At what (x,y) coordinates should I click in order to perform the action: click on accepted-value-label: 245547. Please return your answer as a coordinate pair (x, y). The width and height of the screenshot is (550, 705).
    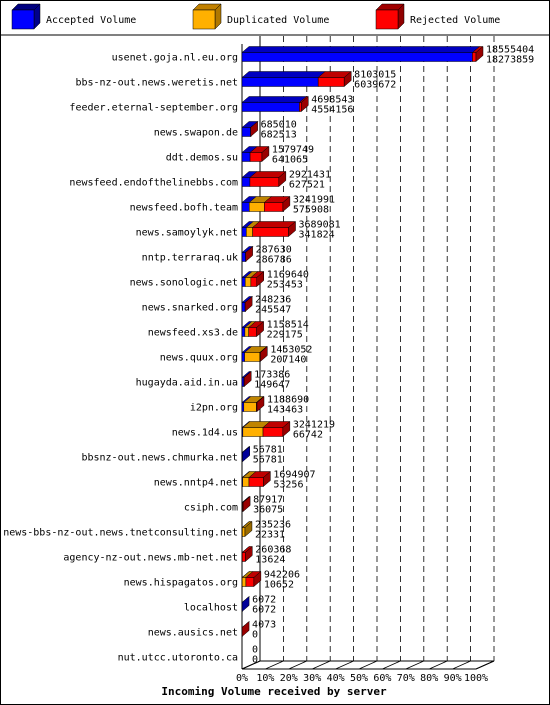
    Looking at the image, I should click on (273, 310).